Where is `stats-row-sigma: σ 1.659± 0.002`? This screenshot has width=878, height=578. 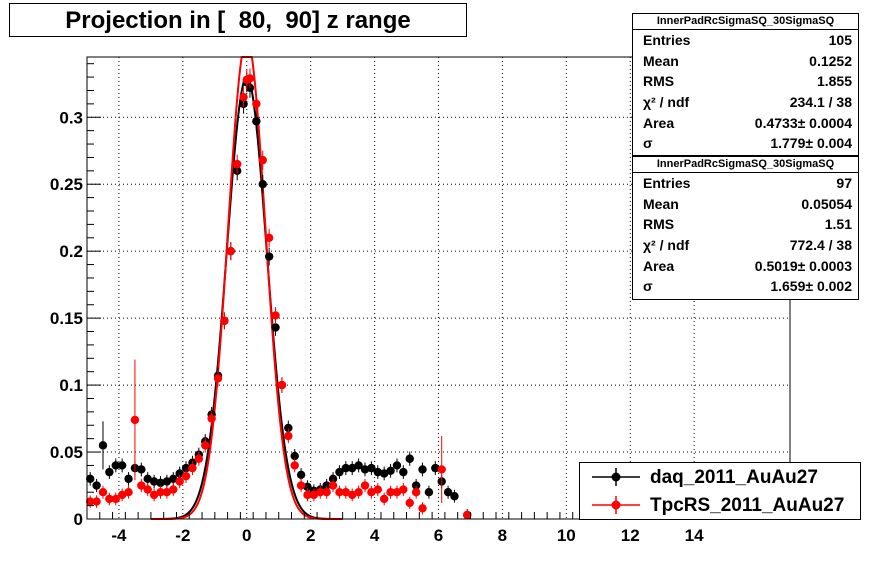
stats-row-sigma: σ 1.659± 0.002 is located at coordinates (747, 286).